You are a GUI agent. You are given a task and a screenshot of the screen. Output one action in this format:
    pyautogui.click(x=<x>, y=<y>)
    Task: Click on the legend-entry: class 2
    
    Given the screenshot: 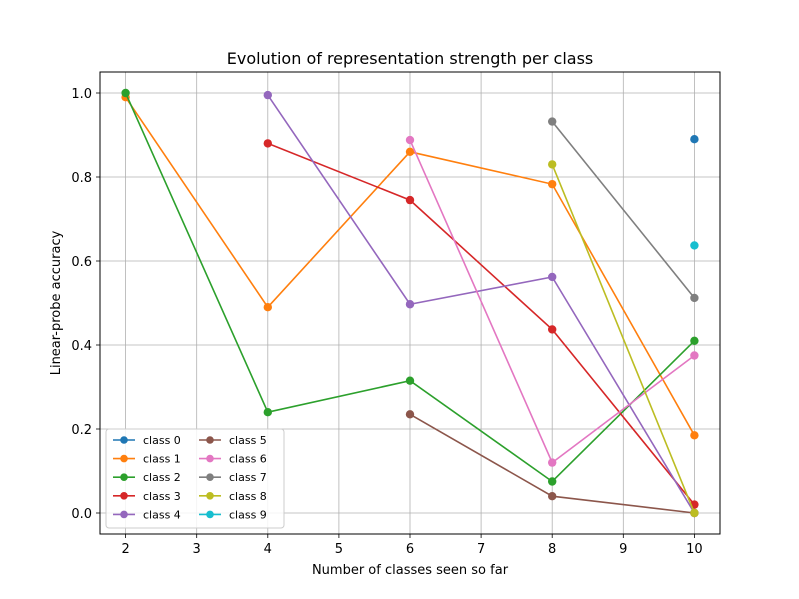 What is the action you would take?
    pyautogui.click(x=147, y=477)
    